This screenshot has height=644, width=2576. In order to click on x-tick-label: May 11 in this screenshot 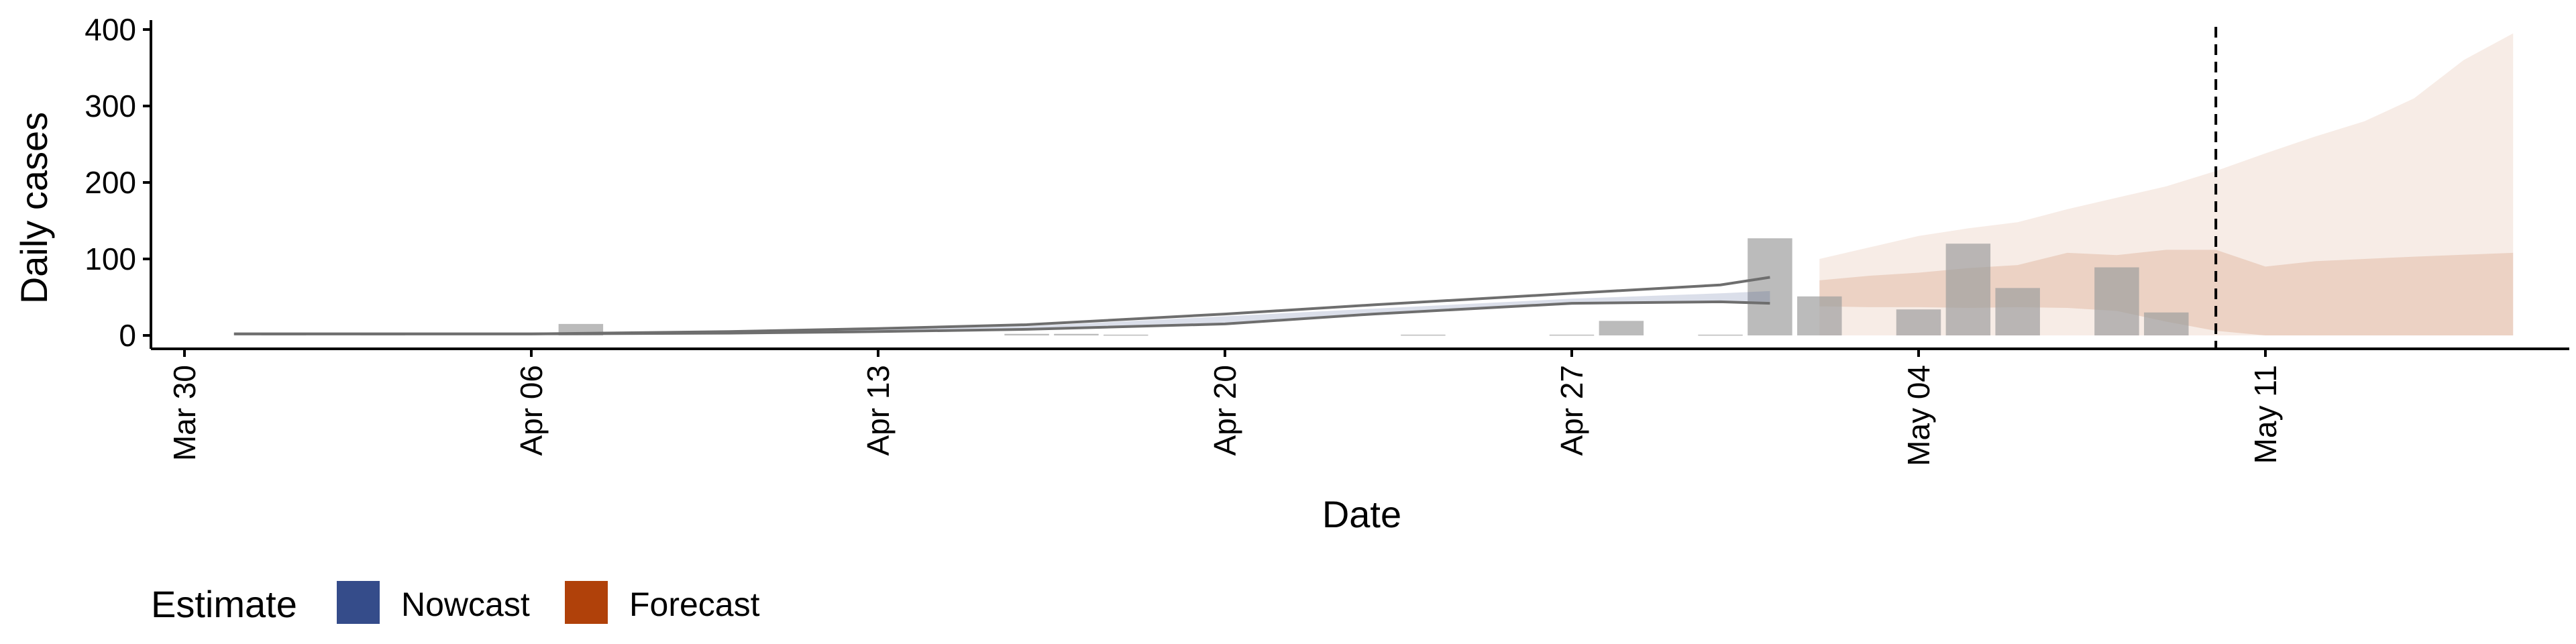, I will do `click(2265, 414)`.